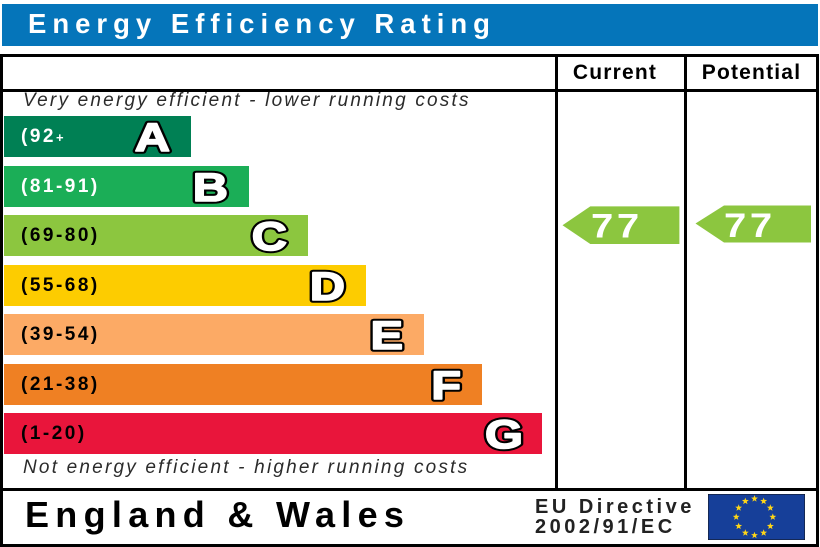 The width and height of the screenshot is (820, 547). Describe the element at coordinates (152, 136) in the screenshot. I see `svg-text: A` at that location.